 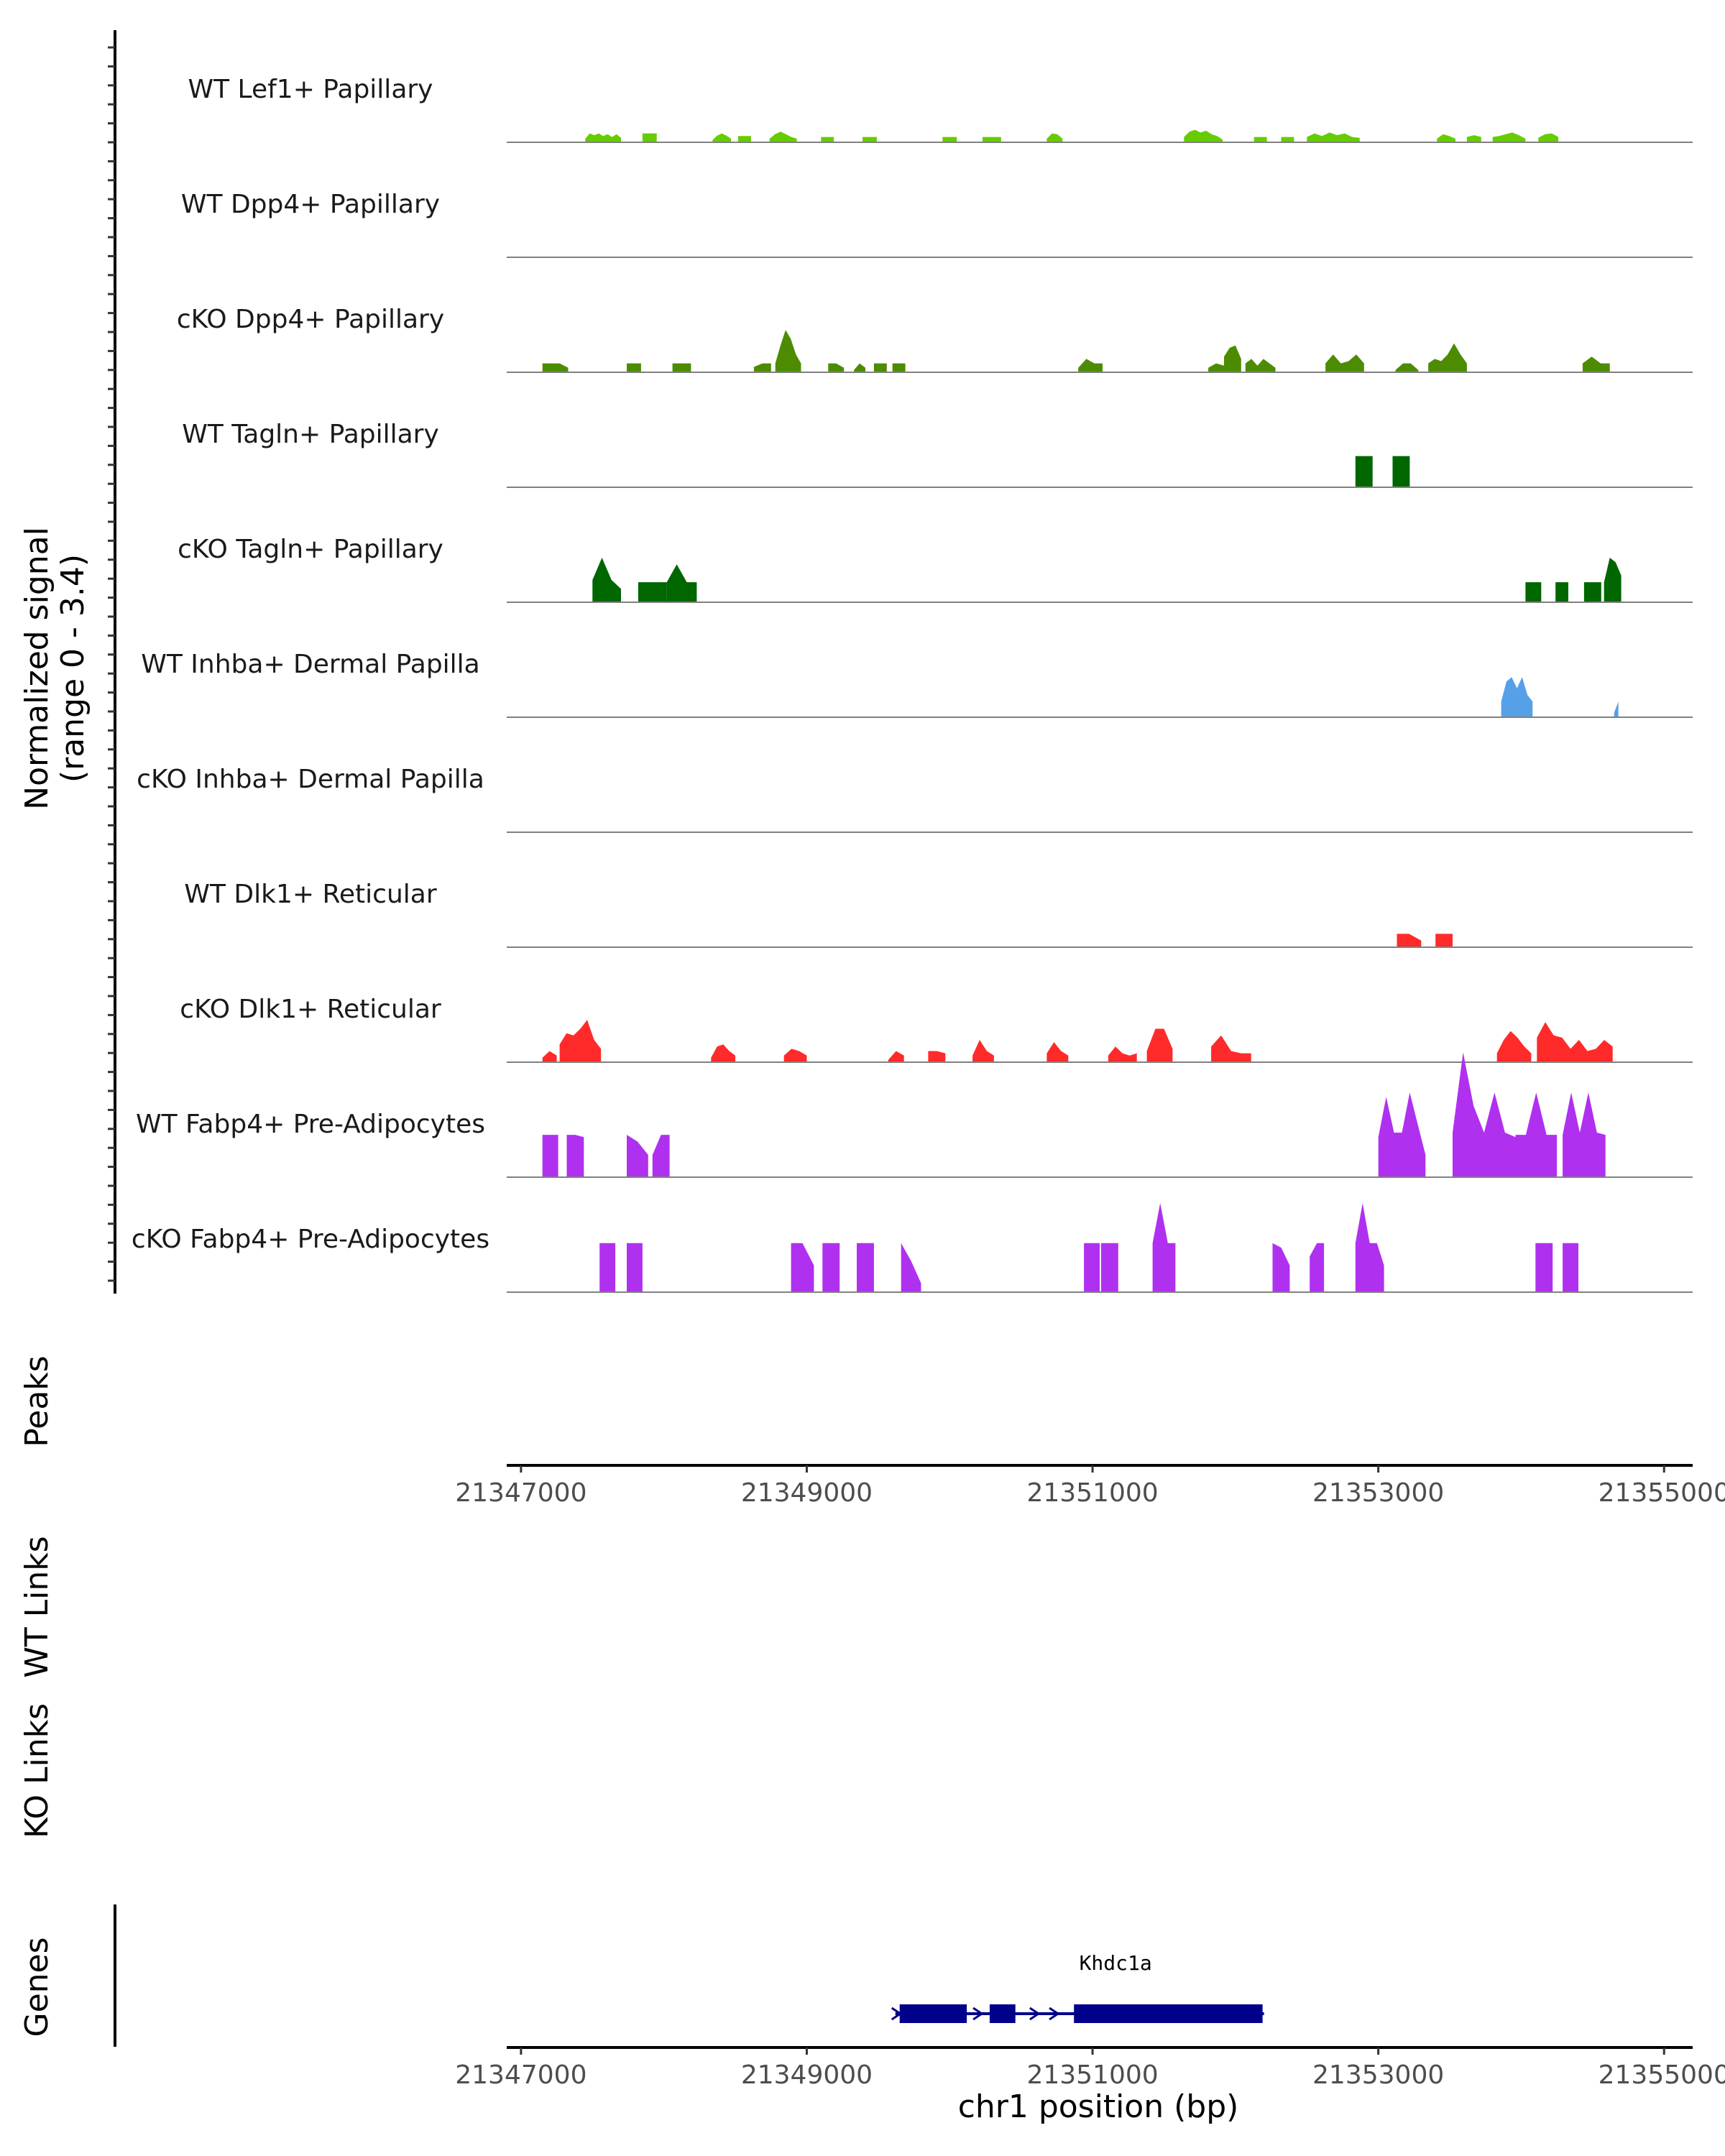 What do you see at coordinates (915, 799) in the screenshot?
I see `track-6: cKO Inhba+ Dermal Papilla` at bounding box center [915, 799].